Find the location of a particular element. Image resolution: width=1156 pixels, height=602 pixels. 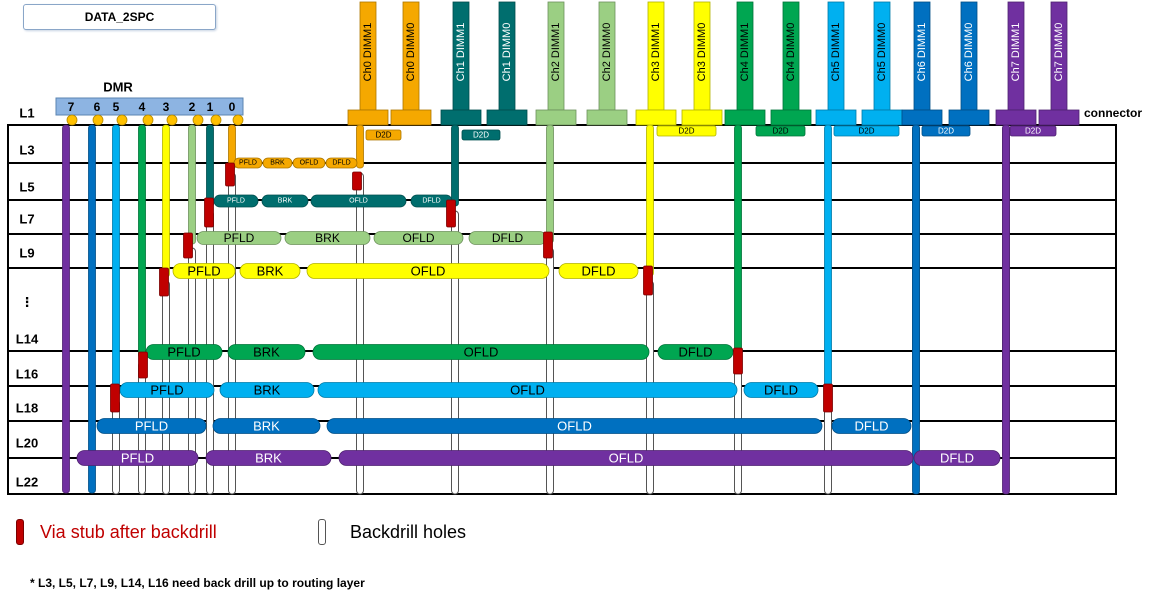

ch4-dimm0-label: Ch4 DIMM0 is located at coordinates (791, 52).